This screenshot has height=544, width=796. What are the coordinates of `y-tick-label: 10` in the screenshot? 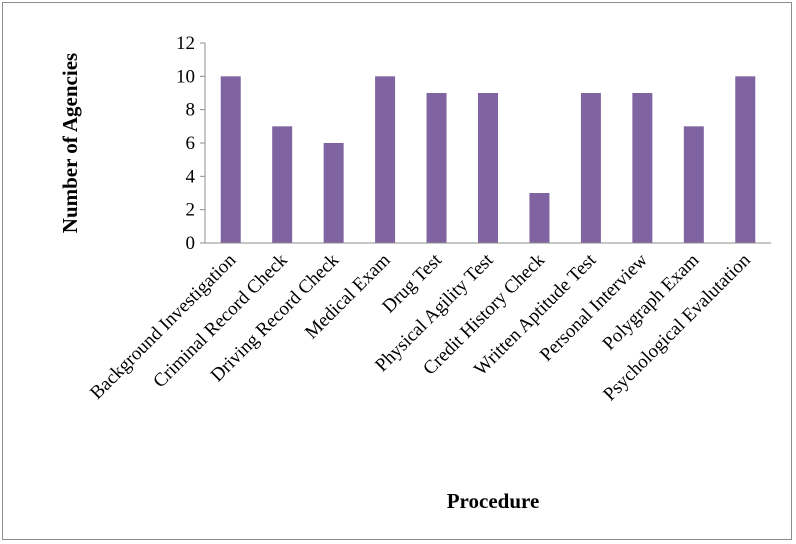 It's located at (185, 76).